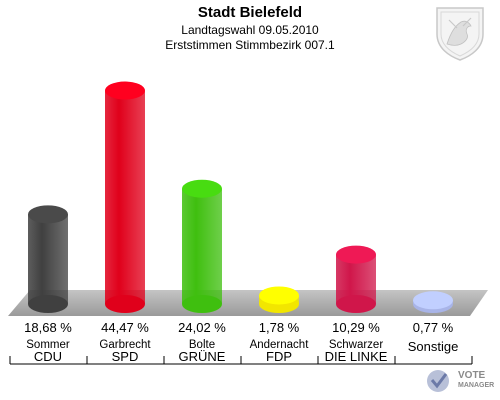  I want to click on candidate-label: Schwarzer, so click(356, 345).